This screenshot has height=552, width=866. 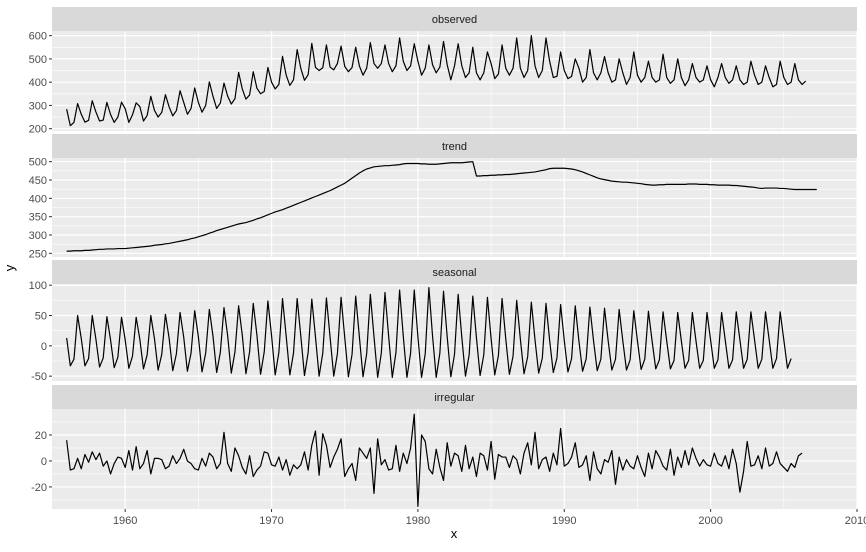 What do you see at coordinates (710, 521) in the screenshot?
I see `x-tick-label: 2000` at bounding box center [710, 521].